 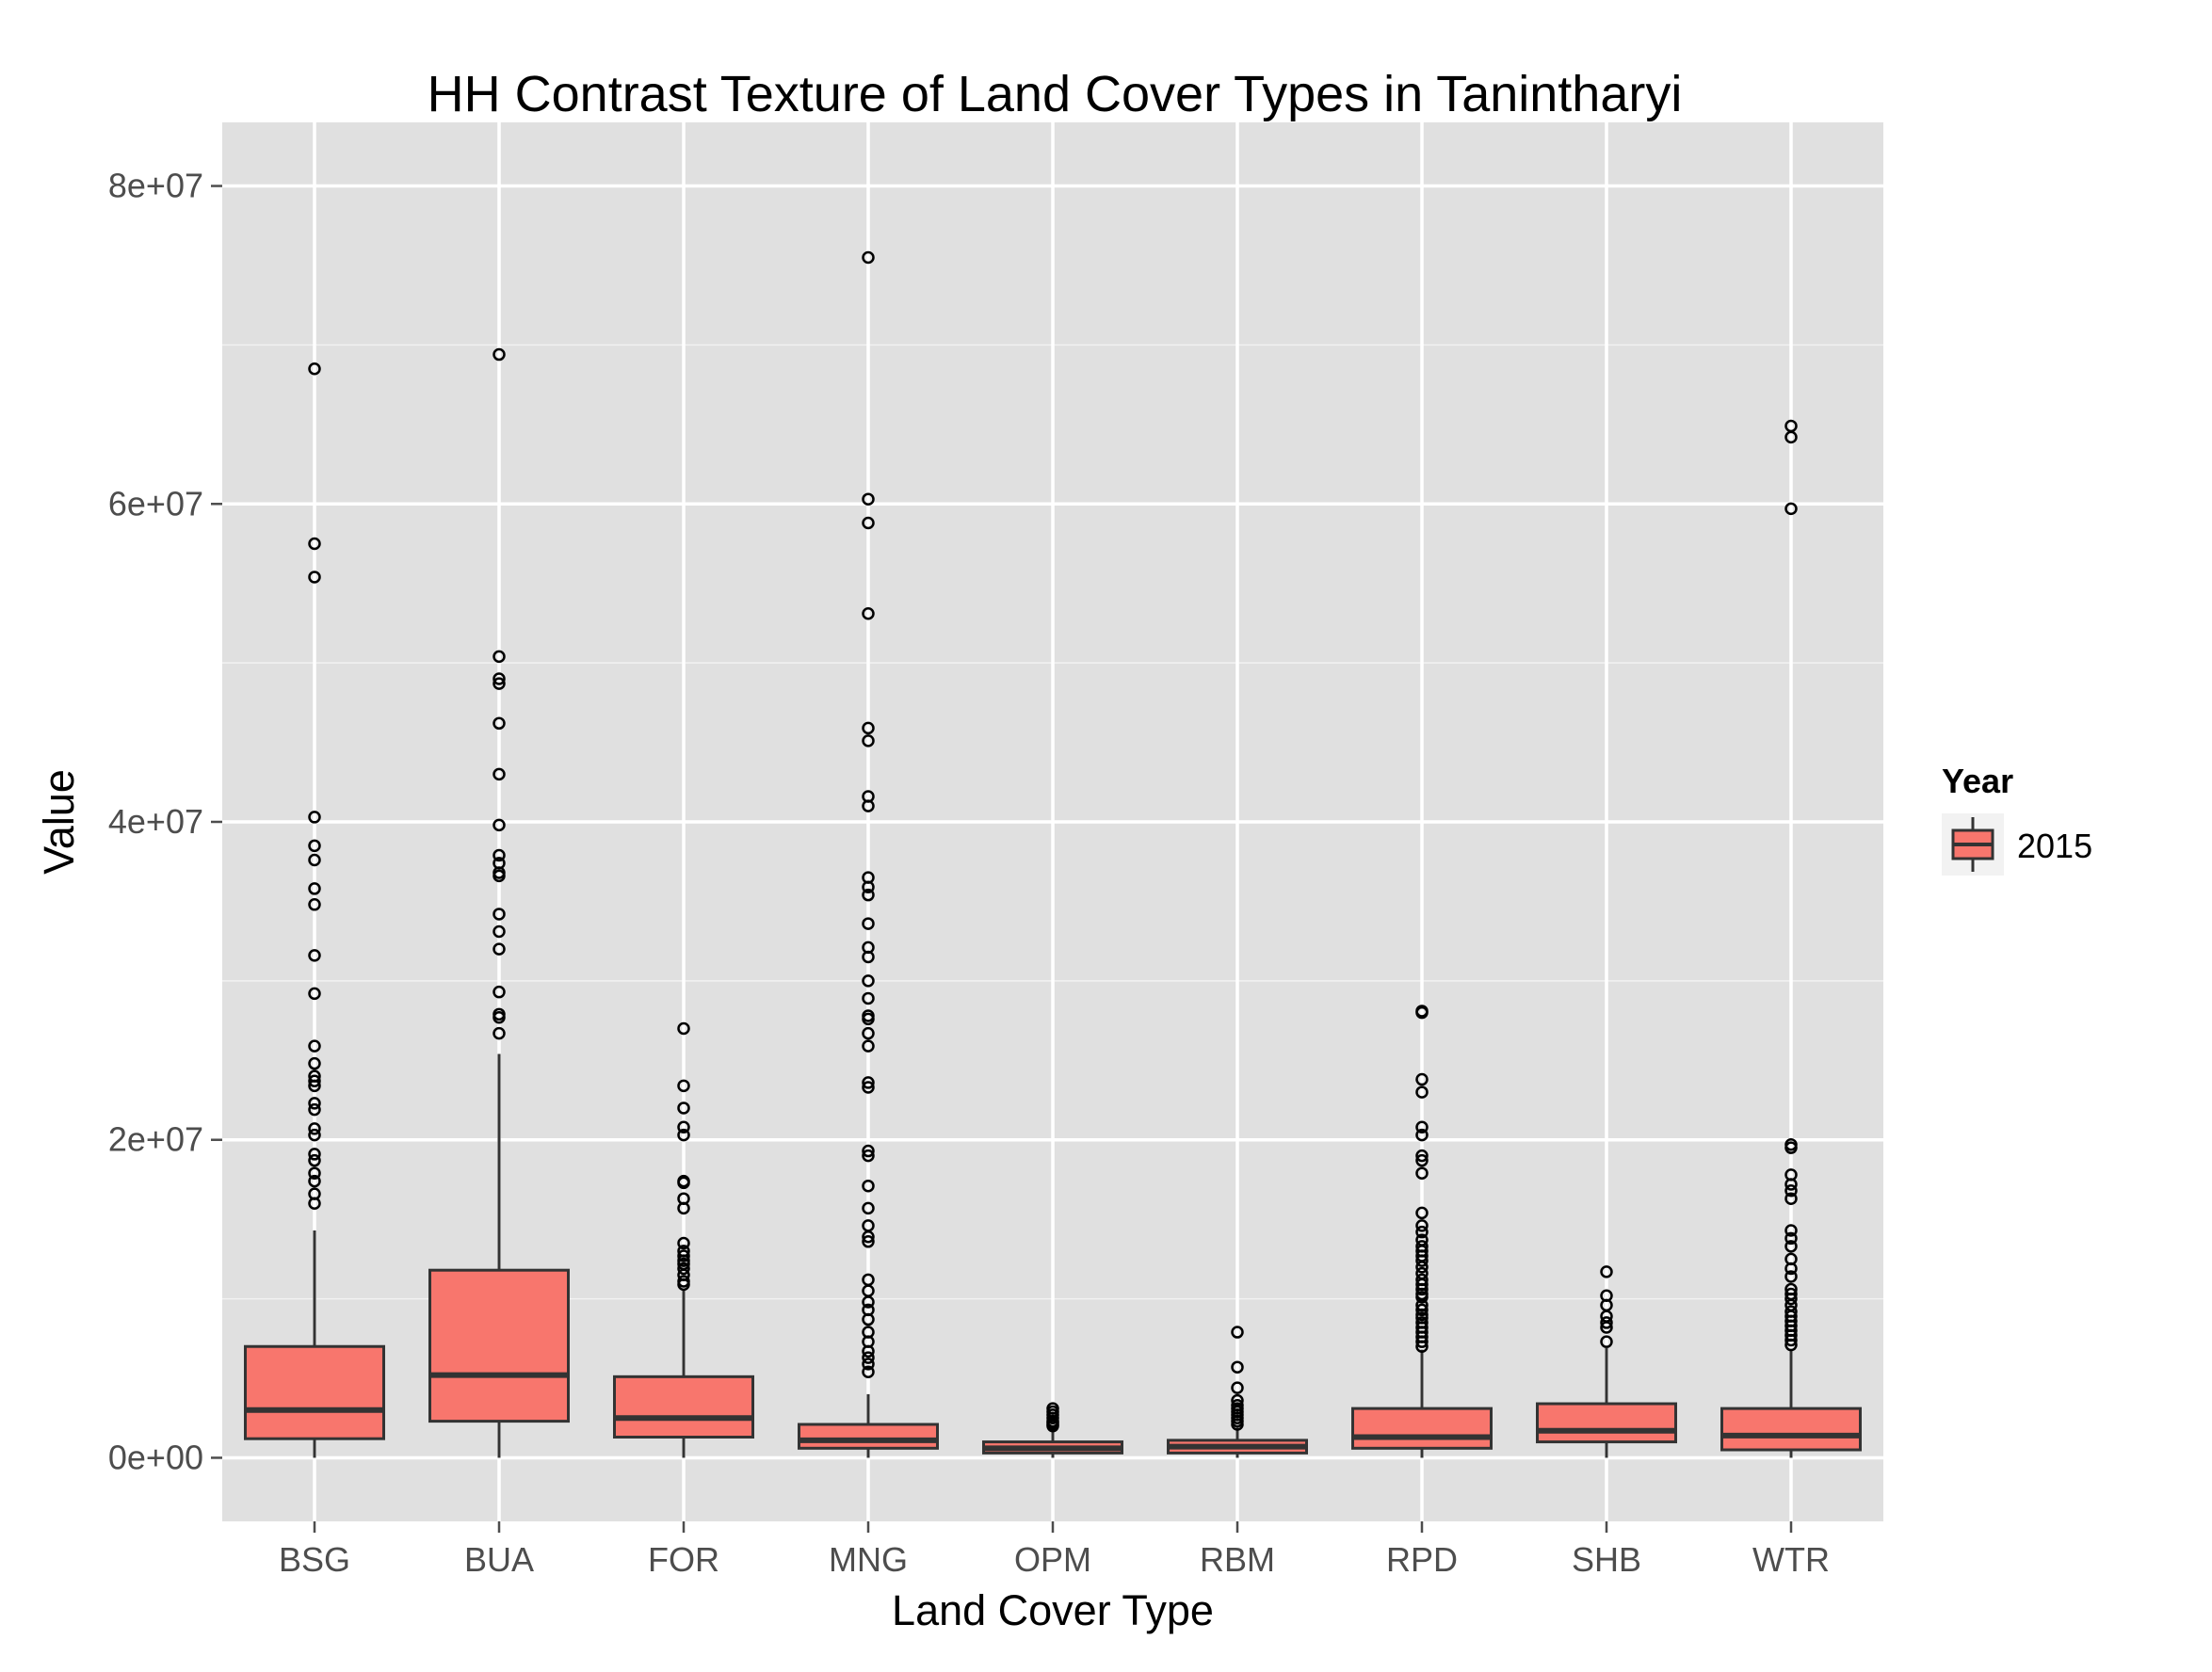 I want to click on x-tick-label: FOR, so click(x=683, y=1559).